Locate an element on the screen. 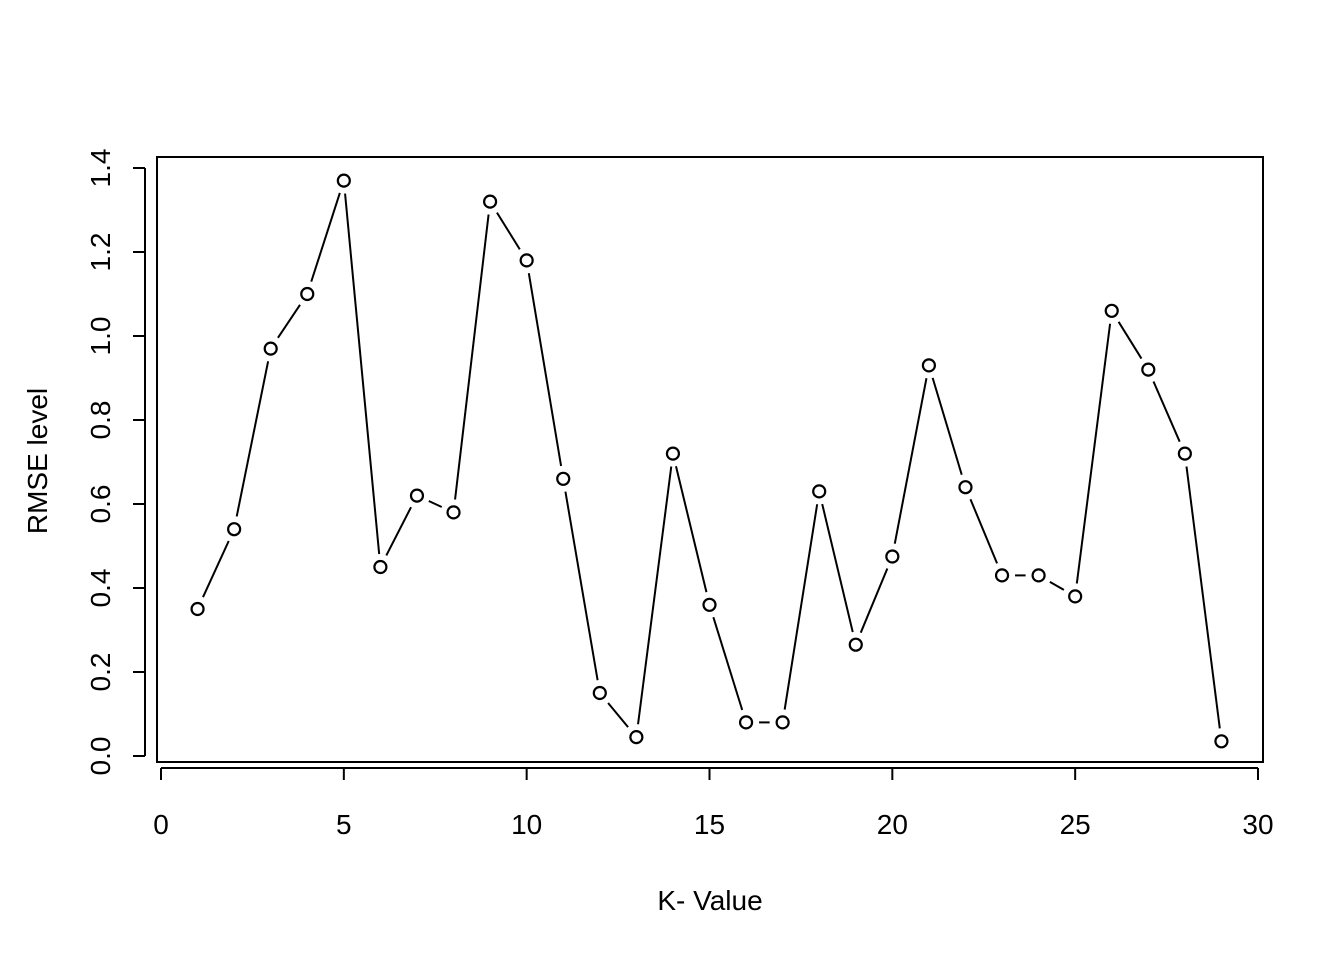 The height and width of the screenshot is (960, 1344). x-tick-label: 25 is located at coordinates (1075, 824).